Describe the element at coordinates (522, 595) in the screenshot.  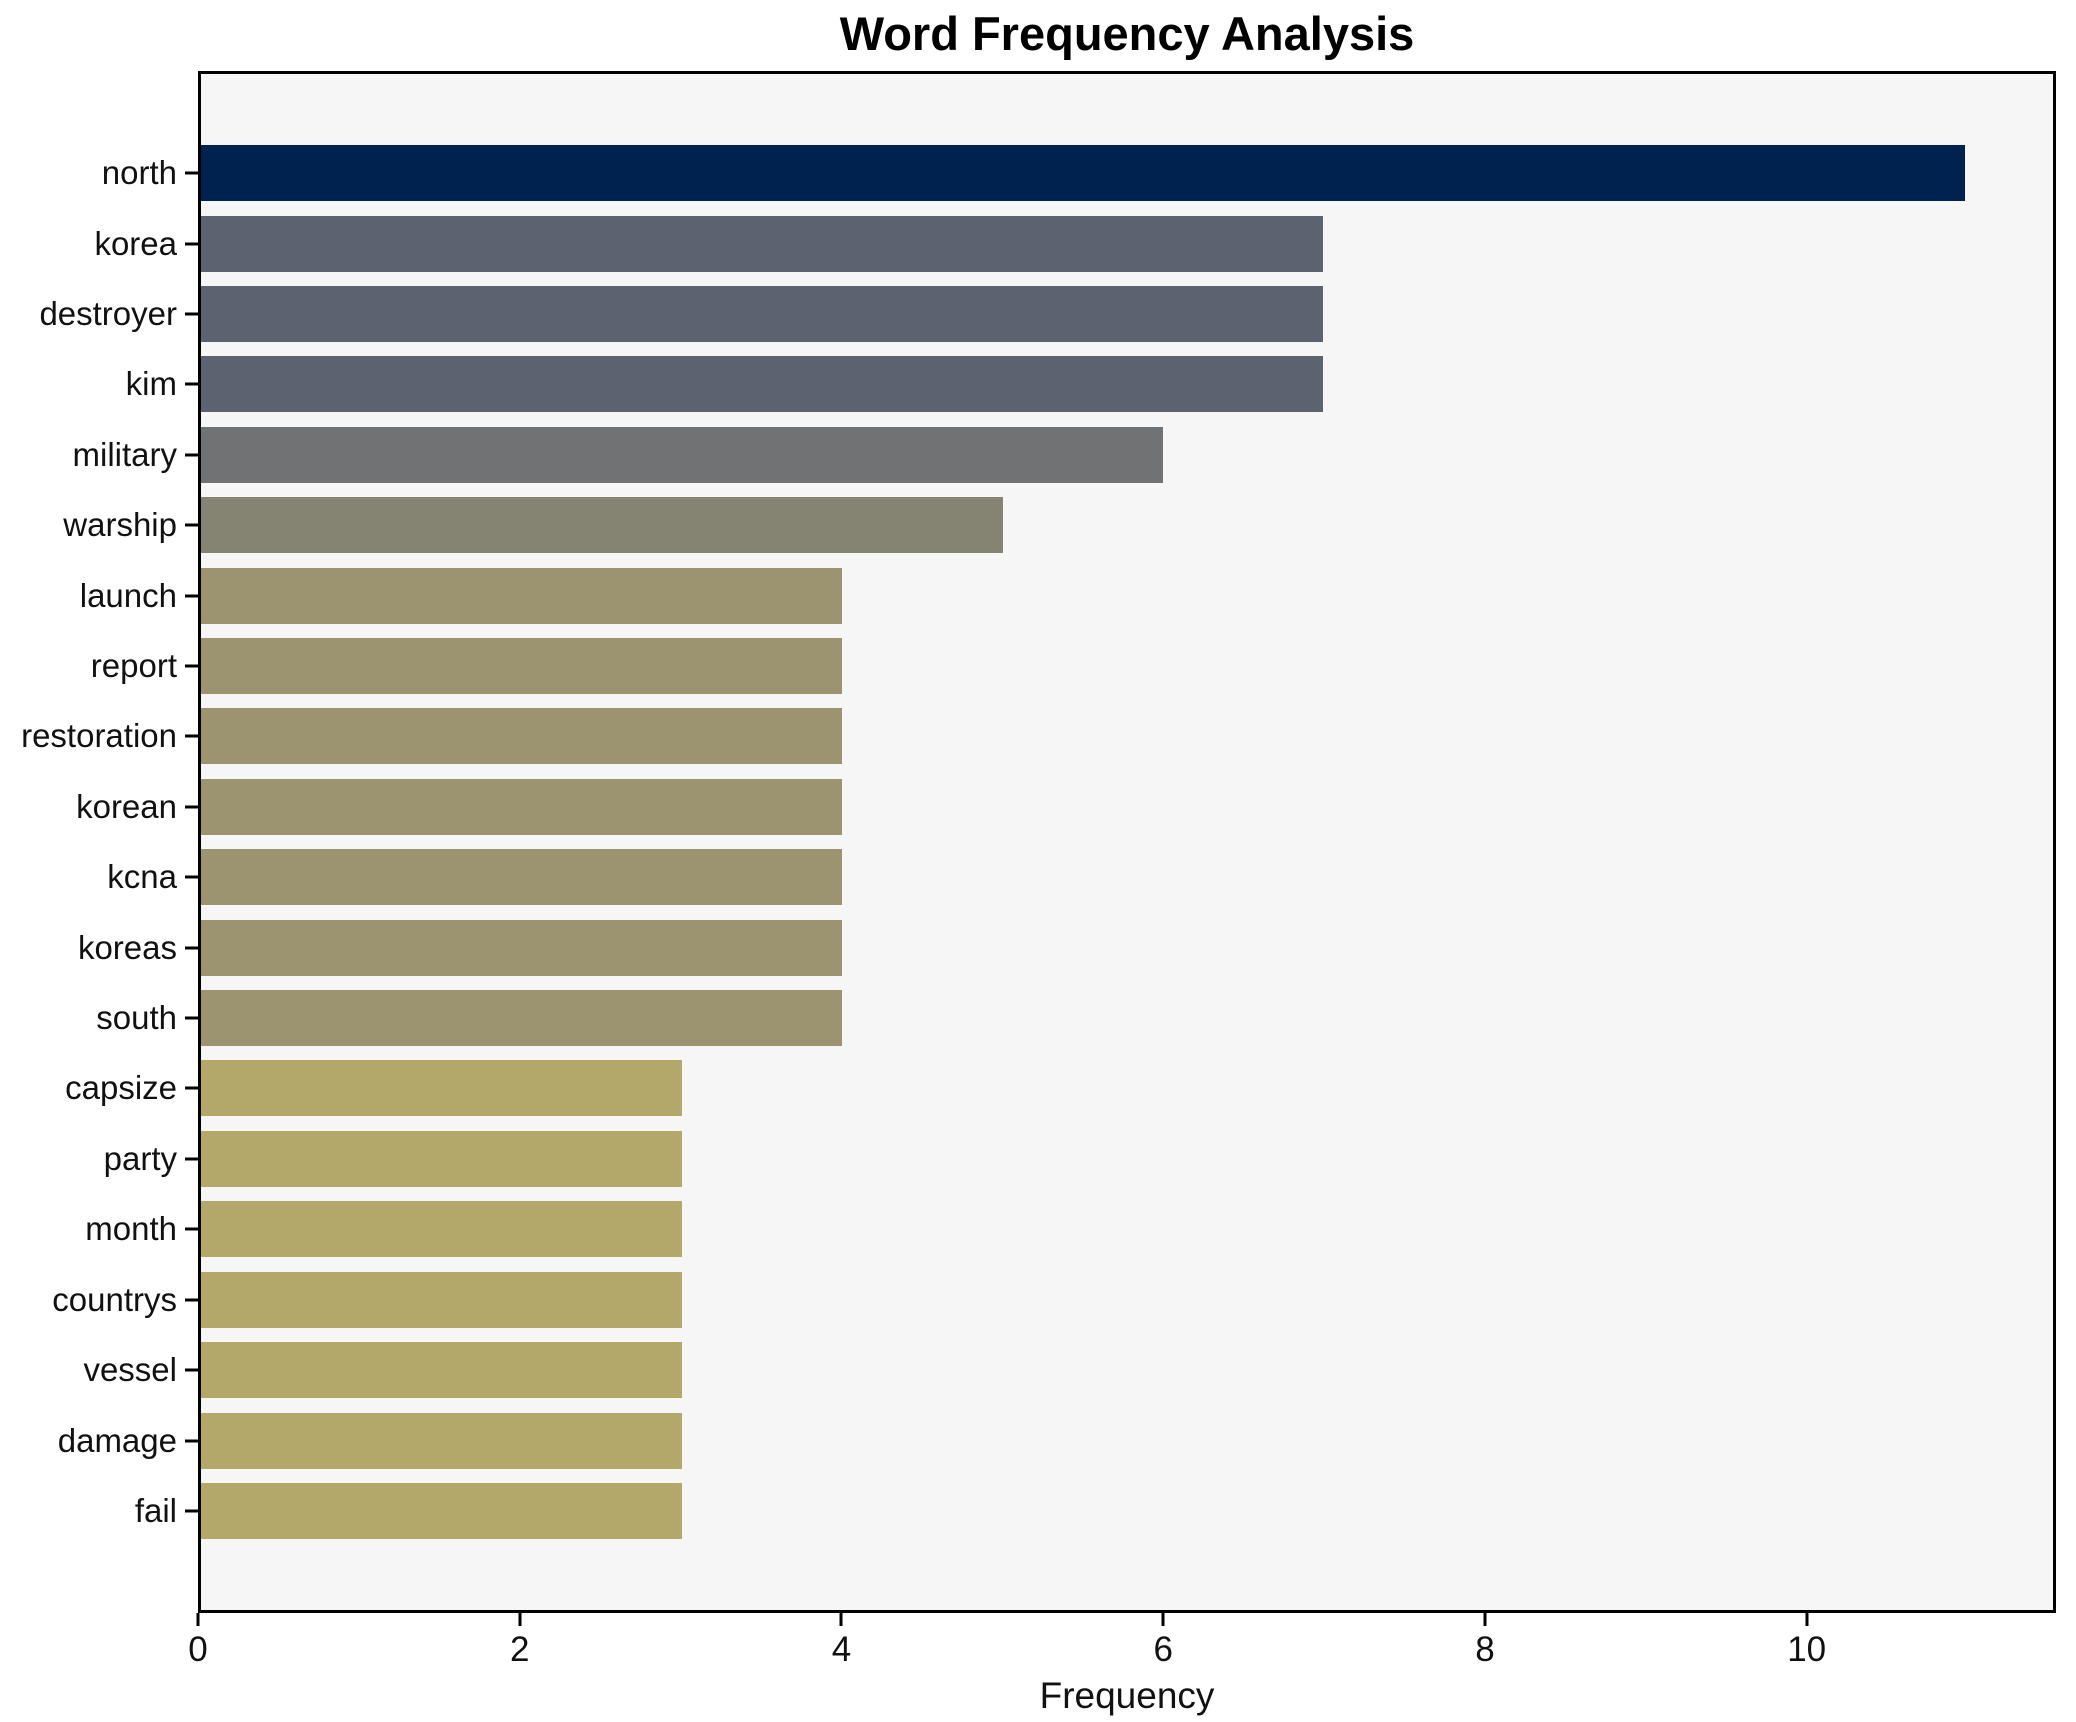
I see `bar-launch` at that location.